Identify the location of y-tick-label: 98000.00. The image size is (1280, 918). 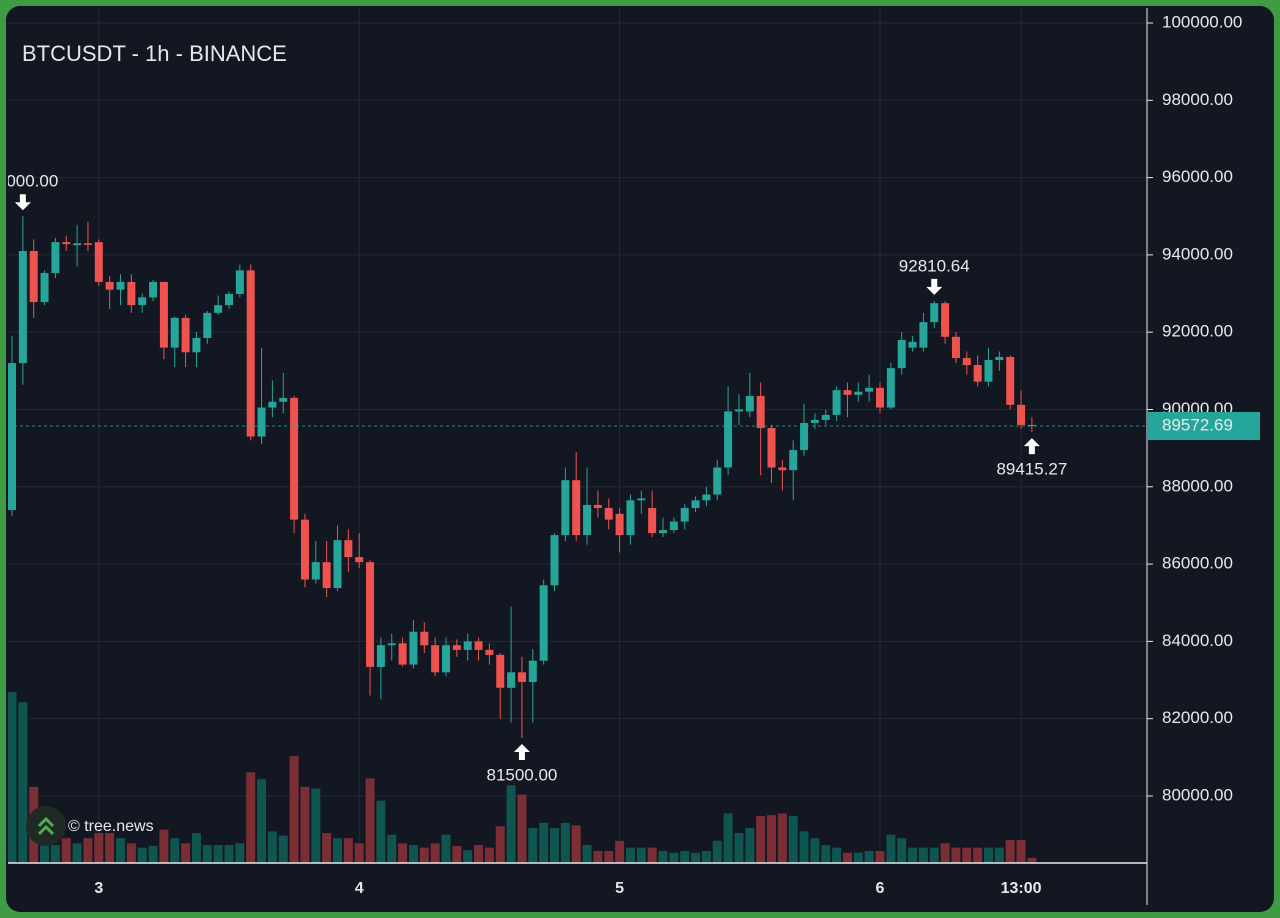
(1197, 99).